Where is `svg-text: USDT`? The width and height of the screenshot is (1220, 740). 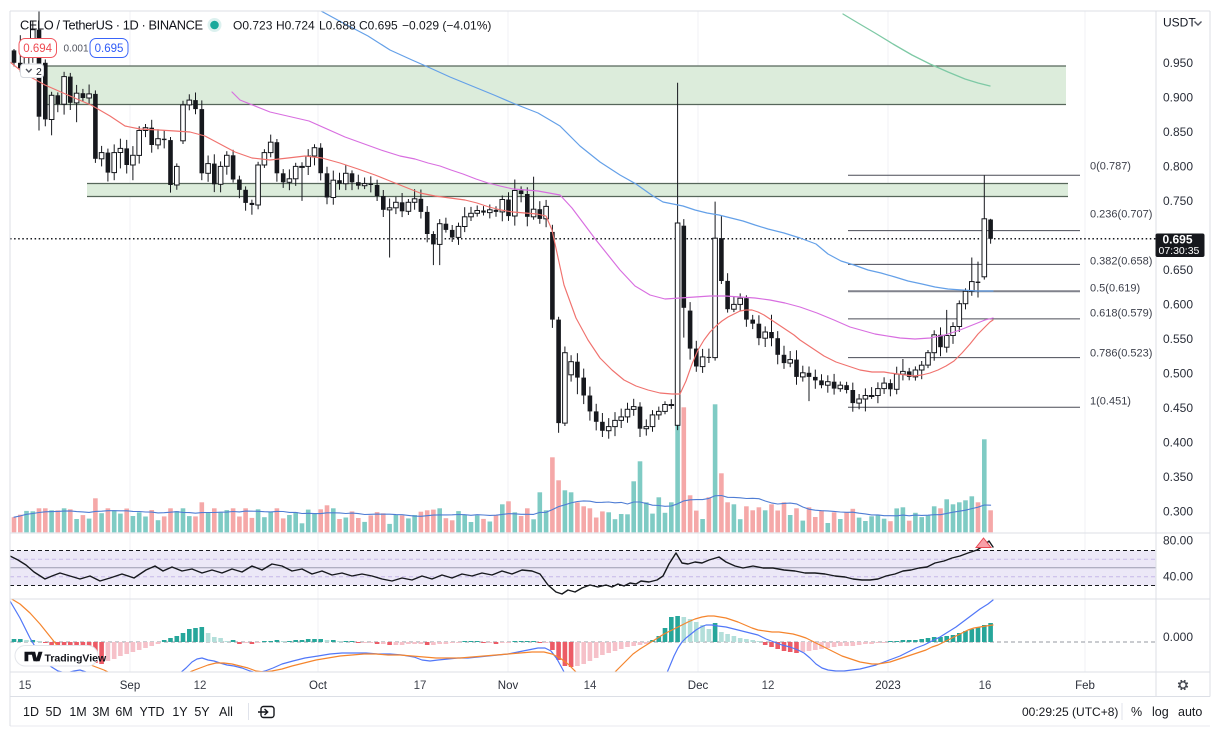
svg-text: USDT is located at coordinates (1179, 23).